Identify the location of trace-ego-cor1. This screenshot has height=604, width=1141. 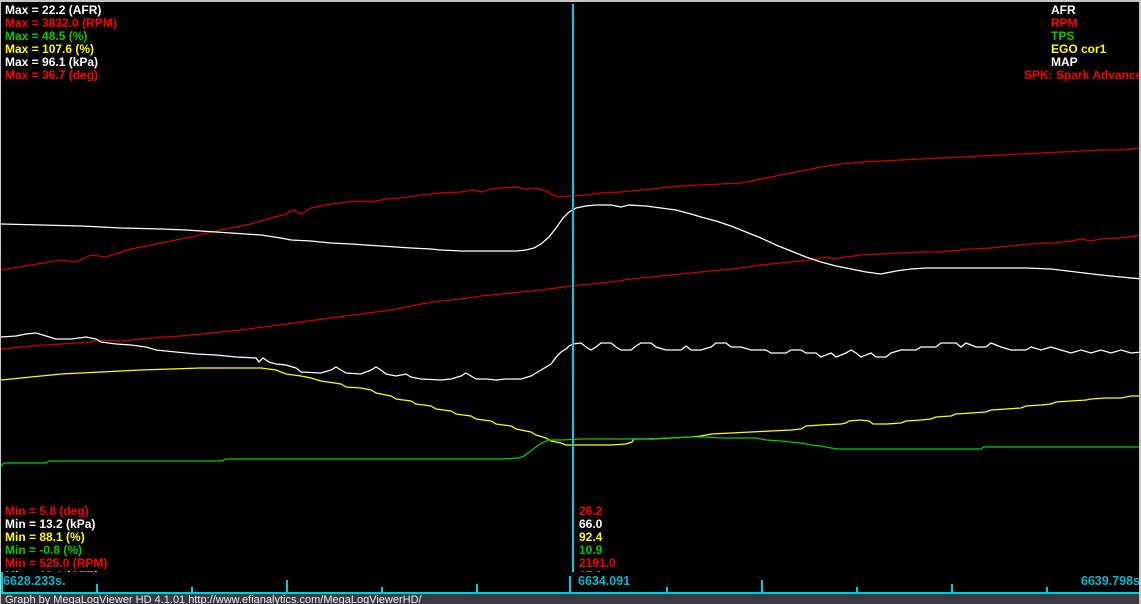
(570, 406).